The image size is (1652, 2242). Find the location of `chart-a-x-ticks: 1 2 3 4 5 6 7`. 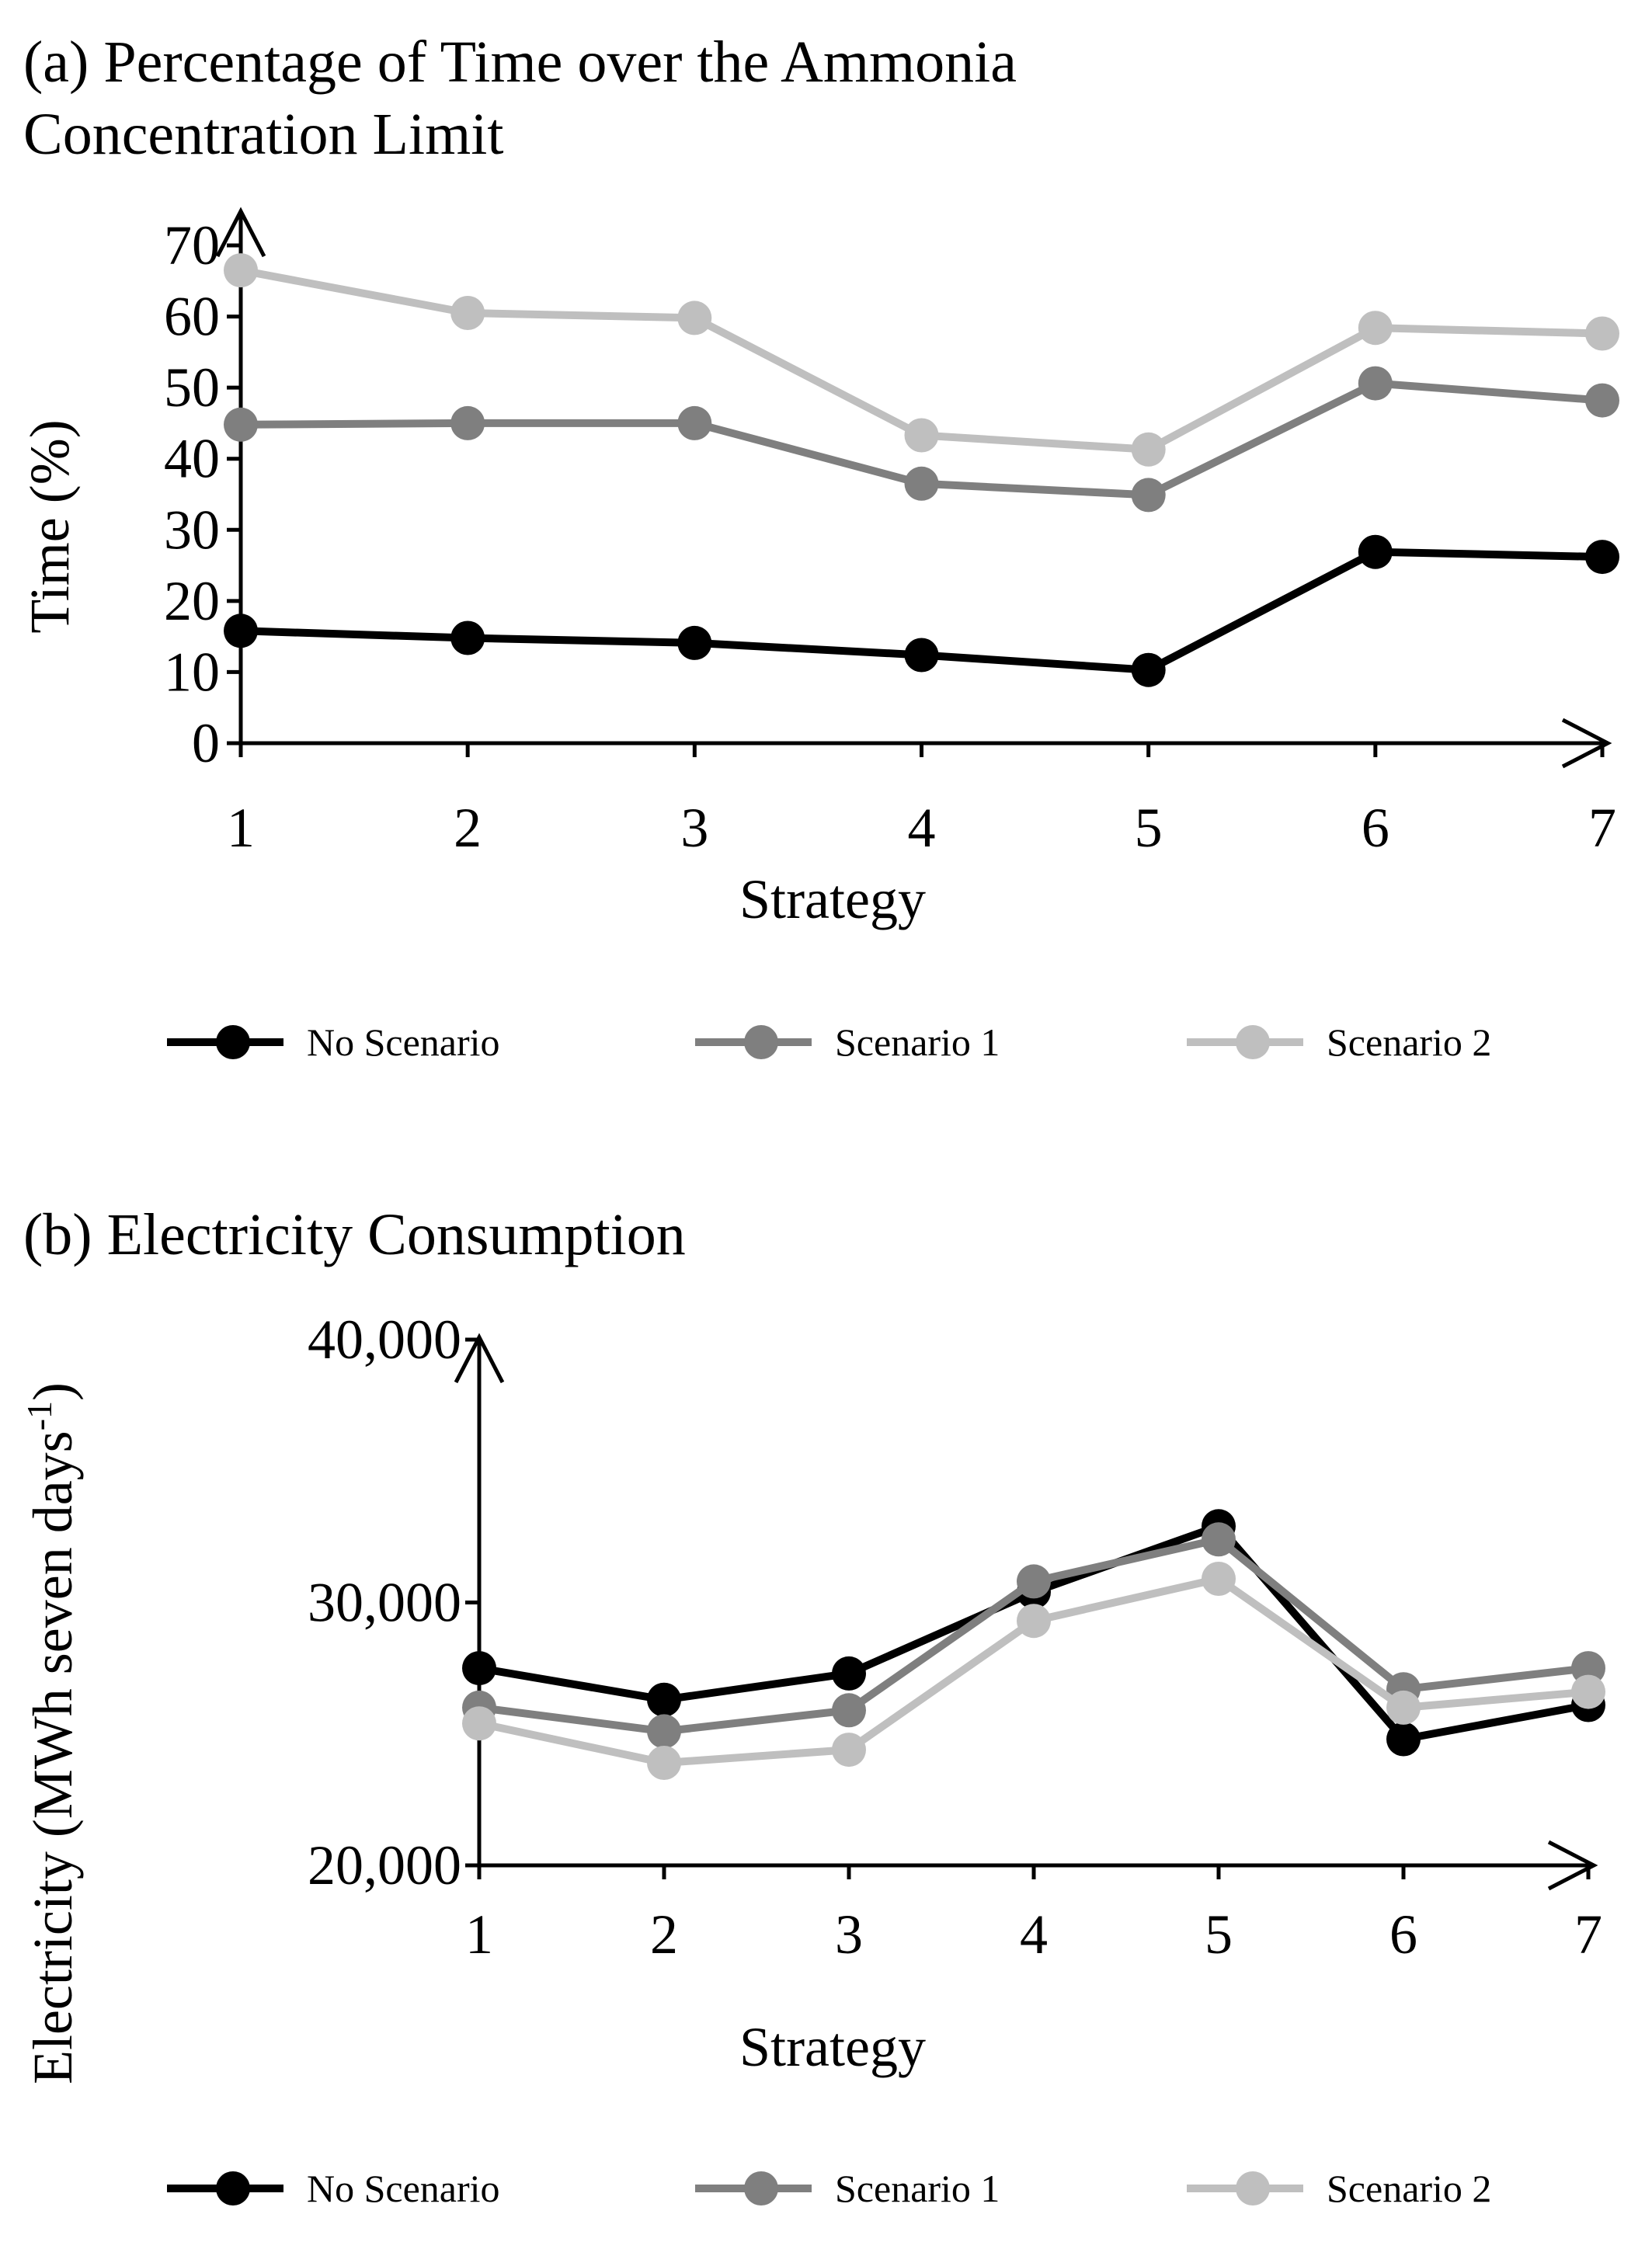

chart-a-x-ticks: 1 2 3 4 5 6 7 is located at coordinates (922, 801).